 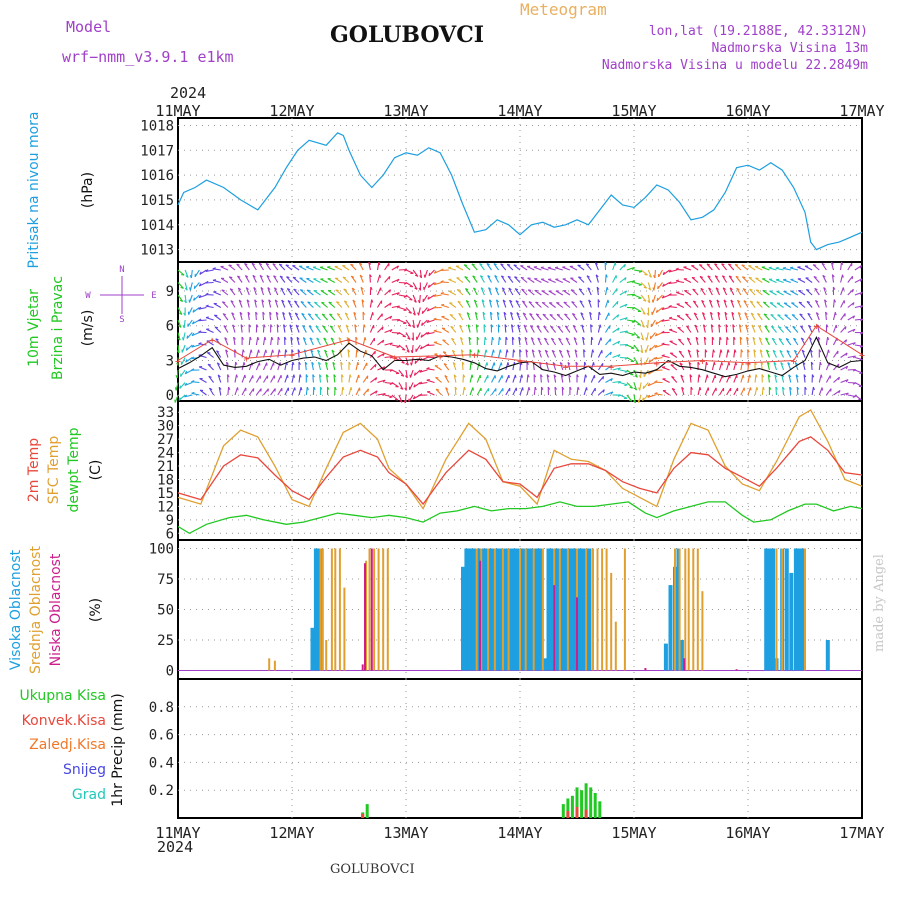 What do you see at coordinates (170, 327) in the screenshot?
I see `y-tick-label: 6` at bounding box center [170, 327].